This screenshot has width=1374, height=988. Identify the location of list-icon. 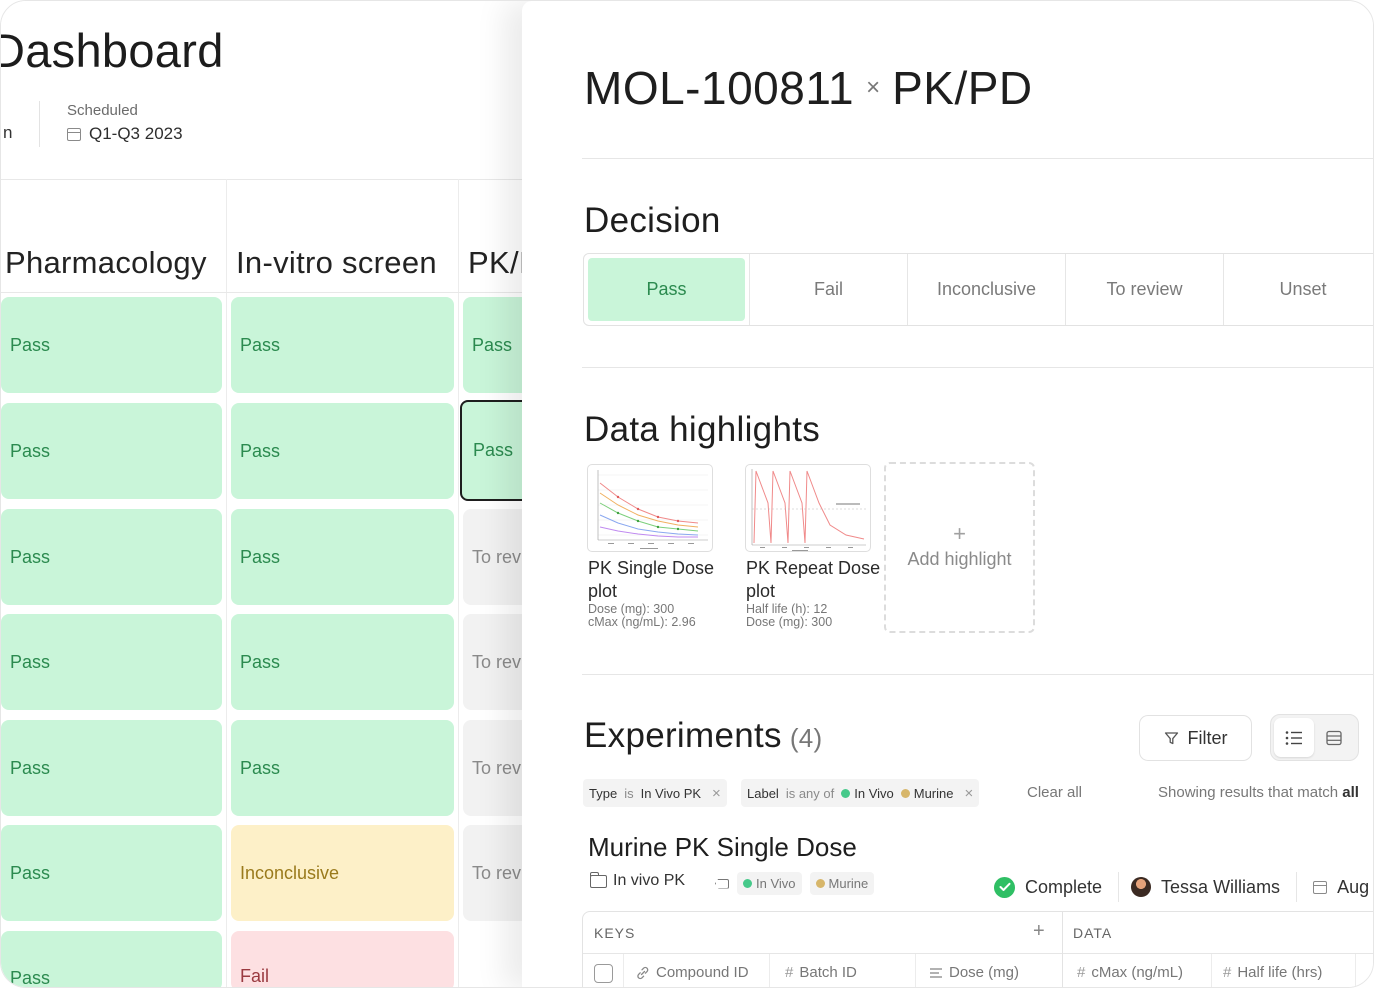
(1293, 737).